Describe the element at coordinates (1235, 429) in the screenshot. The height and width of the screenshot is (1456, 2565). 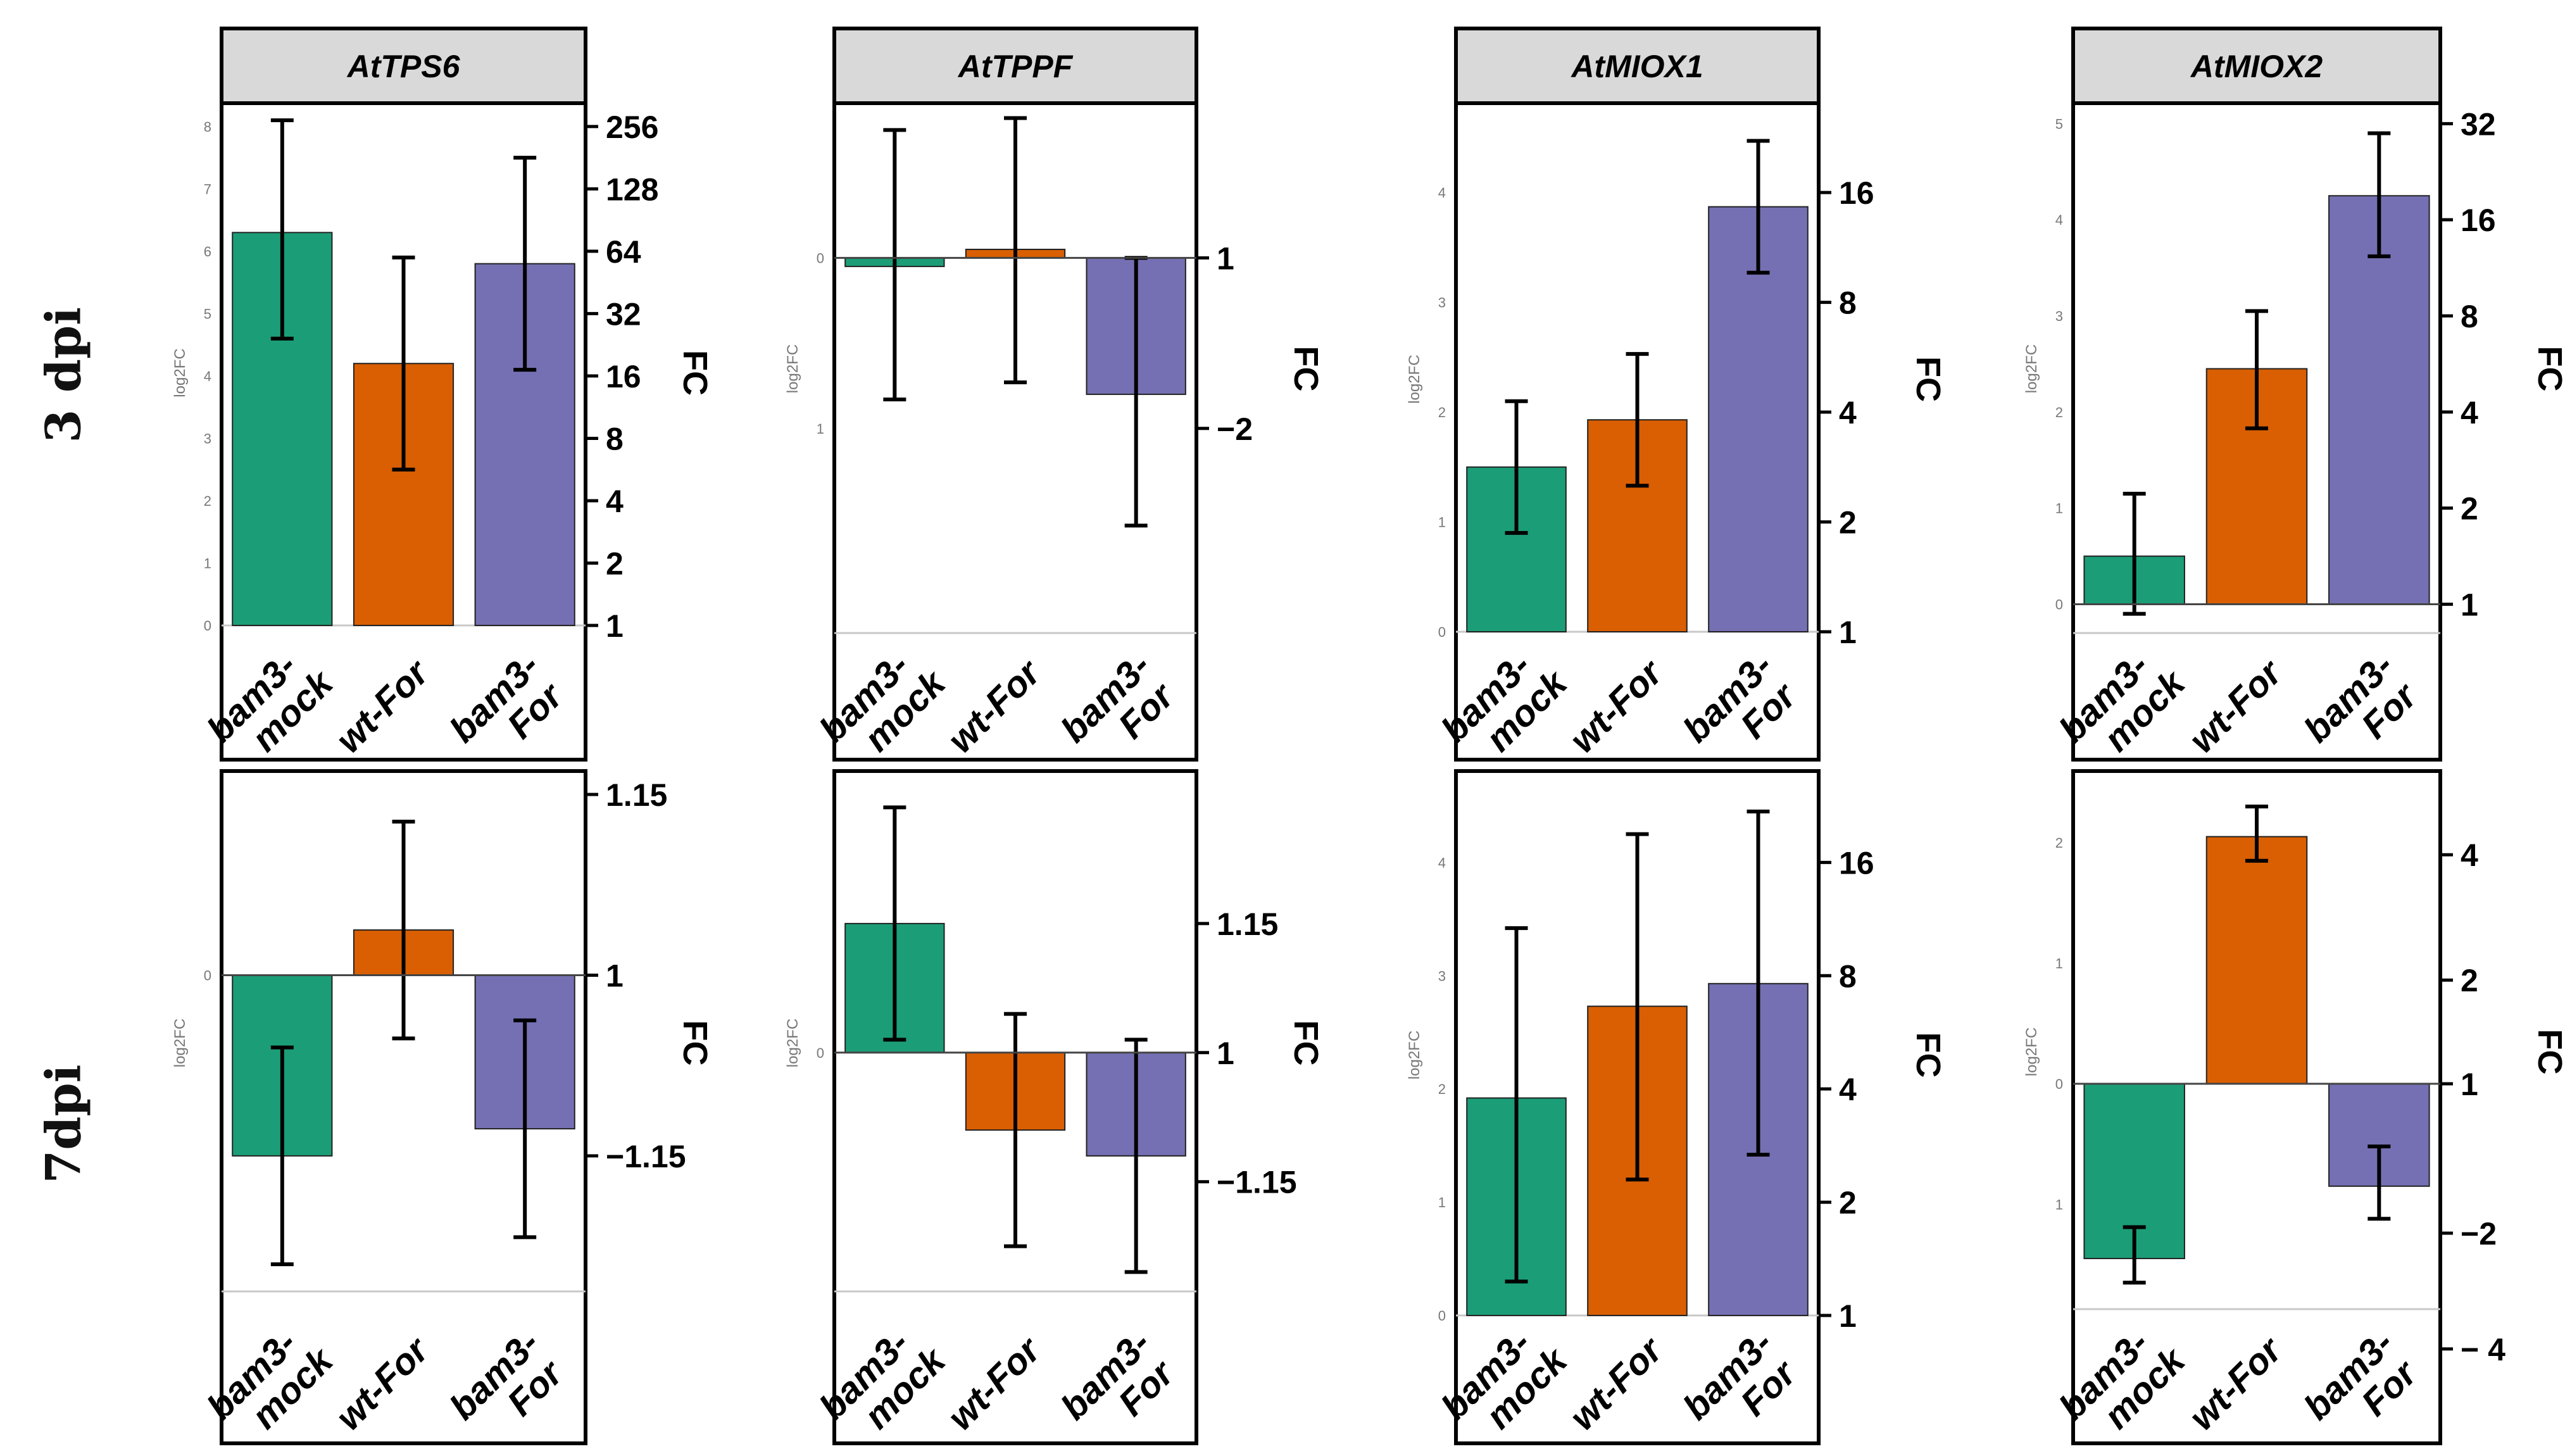
I see `right-tick-label: −2` at that location.